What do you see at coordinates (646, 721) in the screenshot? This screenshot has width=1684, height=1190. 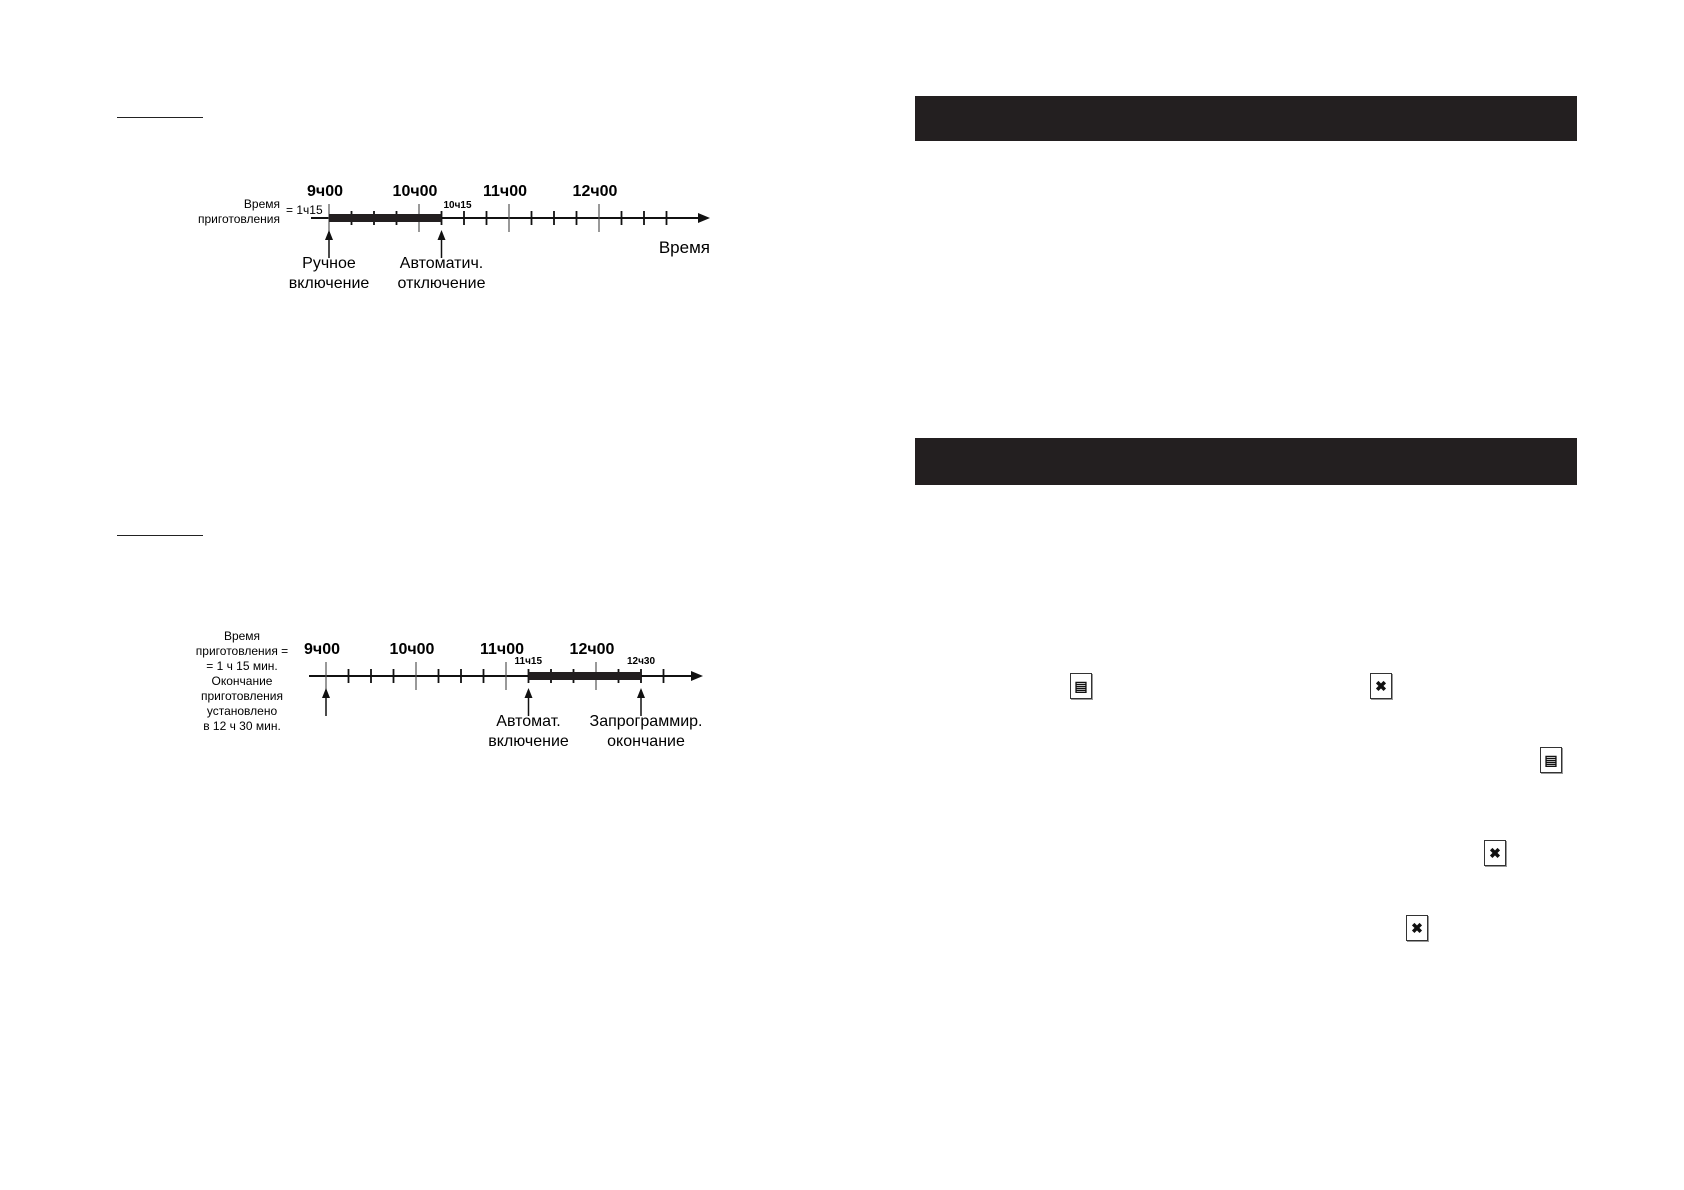 I see `marker-label: Запрограммир.` at bounding box center [646, 721].